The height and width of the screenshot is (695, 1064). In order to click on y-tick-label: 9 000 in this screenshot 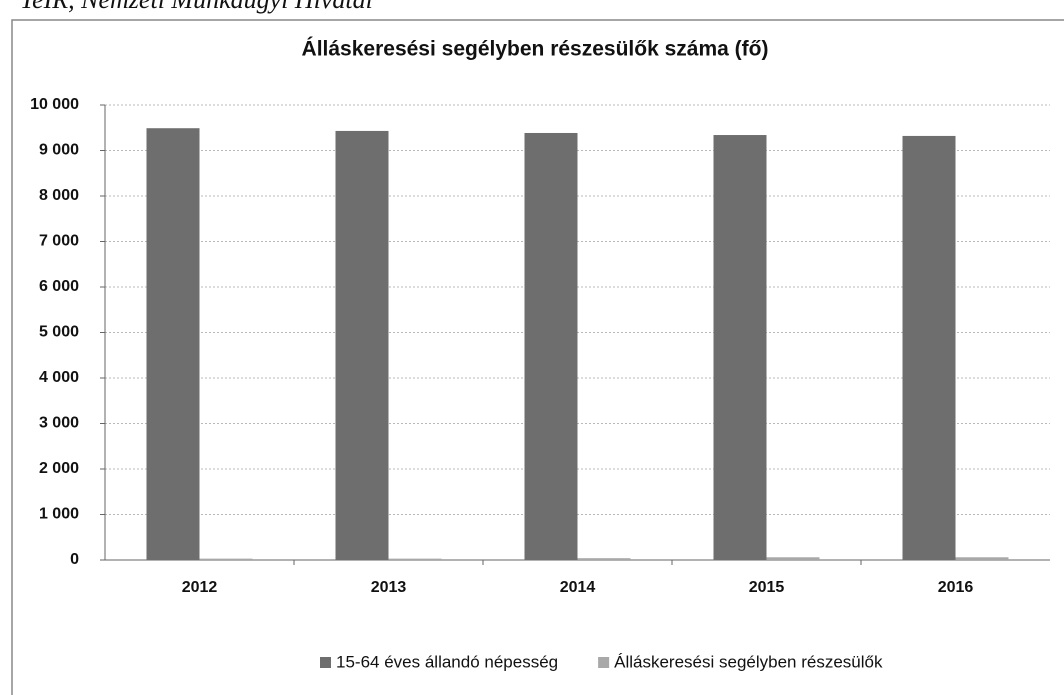, I will do `click(59, 150)`.